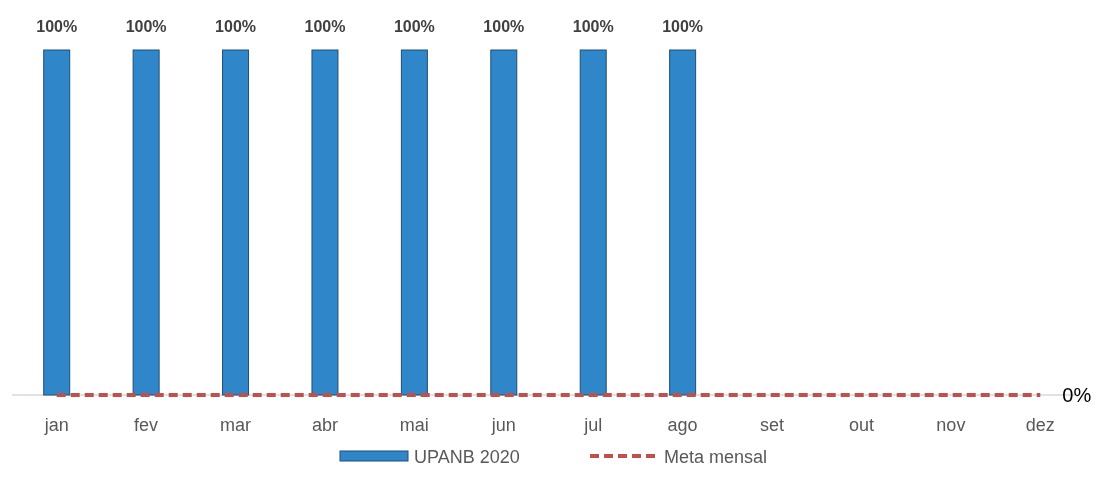 This screenshot has width=1099, height=484. Describe the element at coordinates (1077, 395) in the screenshot. I see `annotation: 0%` at that location.